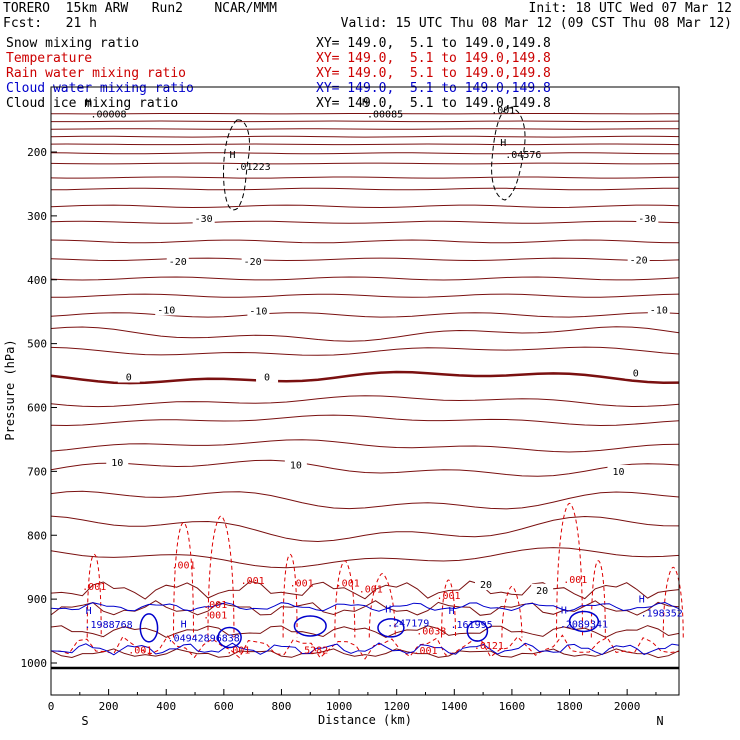 This screenshot has height=740, width=740. I want to click on rain-contour-low, so click(365, 647).